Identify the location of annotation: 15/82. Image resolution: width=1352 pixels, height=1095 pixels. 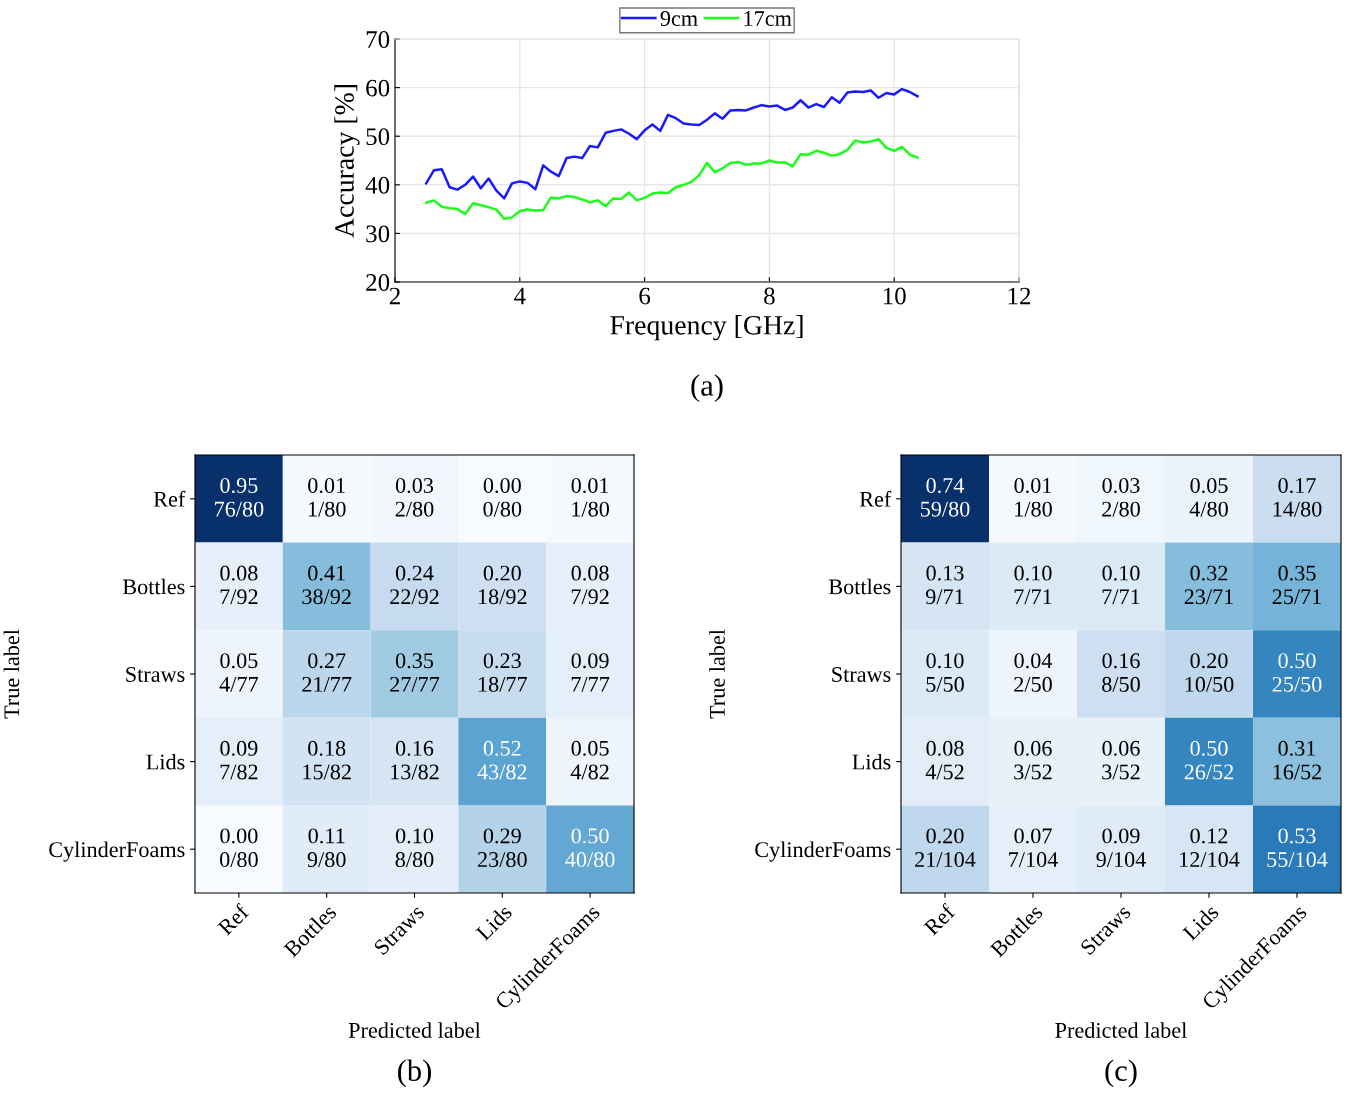
(327, 772).